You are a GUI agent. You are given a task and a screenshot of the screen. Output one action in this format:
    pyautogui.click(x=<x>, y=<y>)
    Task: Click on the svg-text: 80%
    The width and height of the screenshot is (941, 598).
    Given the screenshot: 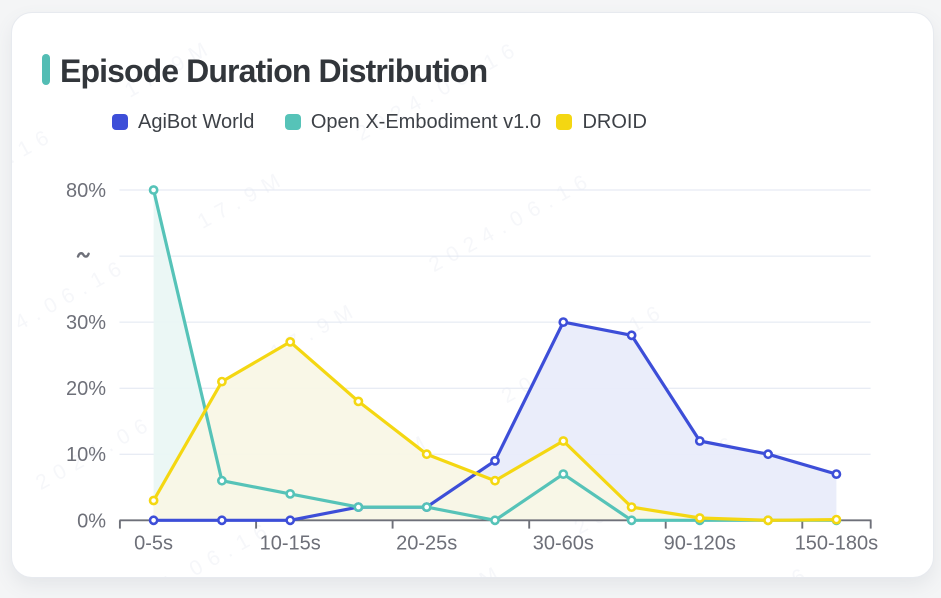 What is the action you would take?
    pyautogui.click(x=86, y=191)
    